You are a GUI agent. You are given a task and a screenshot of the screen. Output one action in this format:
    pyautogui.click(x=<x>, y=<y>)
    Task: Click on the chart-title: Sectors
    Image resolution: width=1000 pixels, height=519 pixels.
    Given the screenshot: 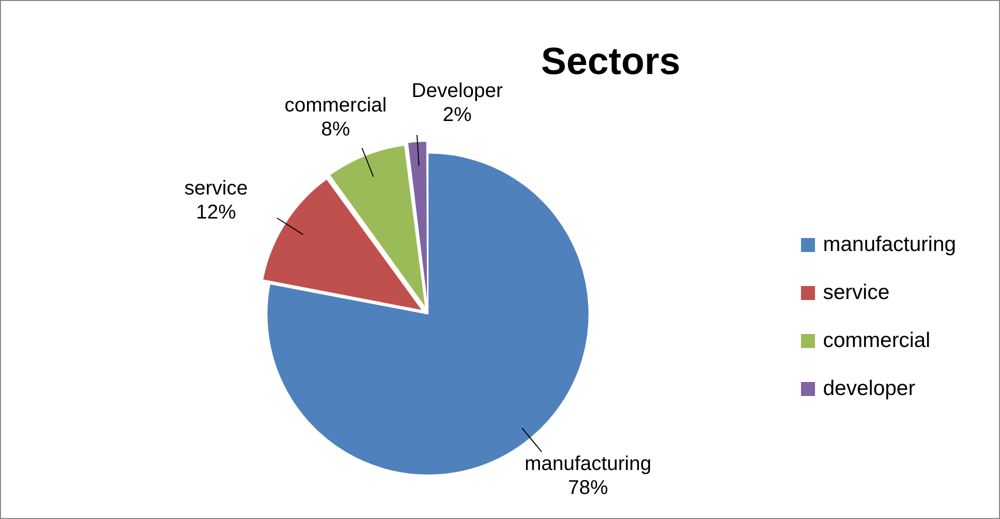 What is the action you would take?
    pyautogui.click(x=610, y=62)
    